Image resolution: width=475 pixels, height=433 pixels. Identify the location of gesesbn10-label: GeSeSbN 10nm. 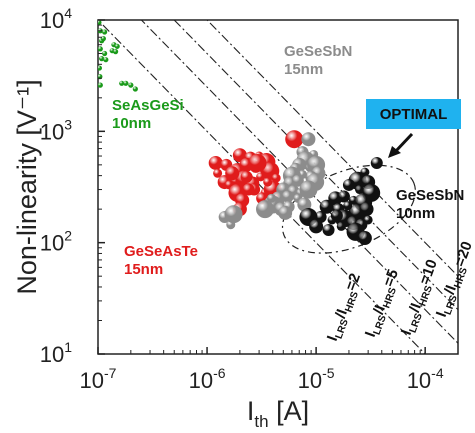
(430, 204).